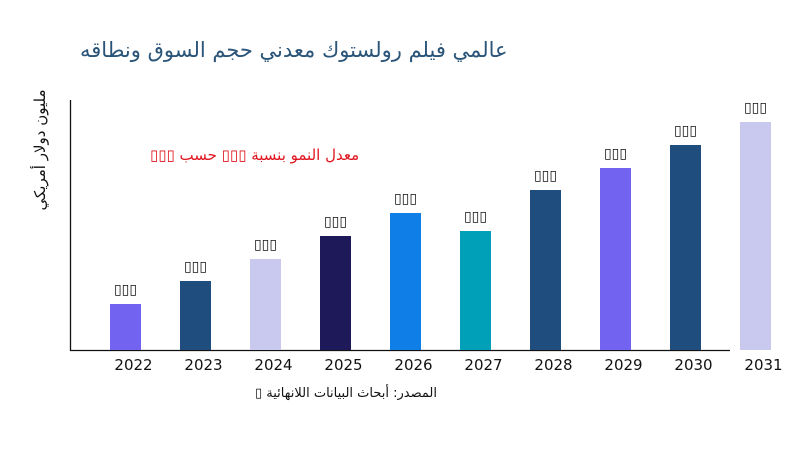 The width and height of the screenshot is (800, 450). What do you see at coordinates (335, 222) in the screenshot?
I see `data-label-2025: ▯▯▯` at bounding box center [335, 222].